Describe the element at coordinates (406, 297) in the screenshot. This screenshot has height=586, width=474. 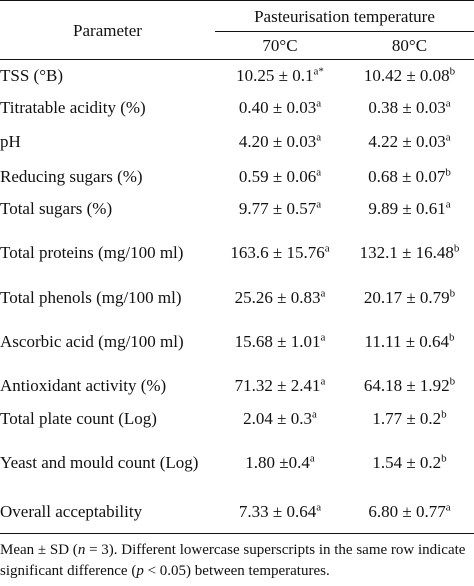
I see `cell-value: 20.17 ± 0.79` at that location.